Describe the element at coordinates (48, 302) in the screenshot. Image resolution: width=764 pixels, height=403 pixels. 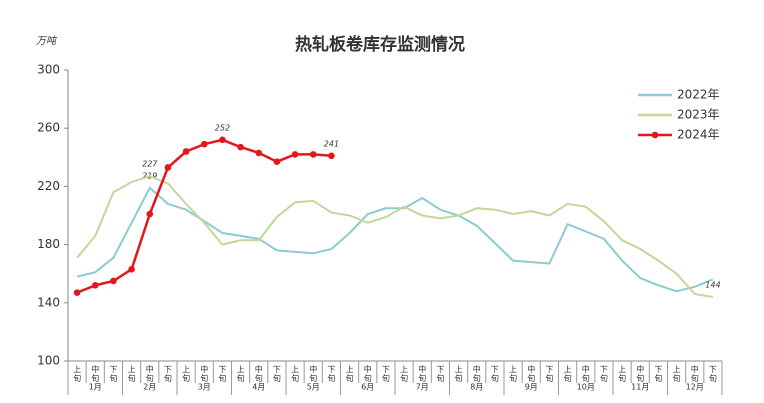
I see `y-tick-label: 140` at that location.